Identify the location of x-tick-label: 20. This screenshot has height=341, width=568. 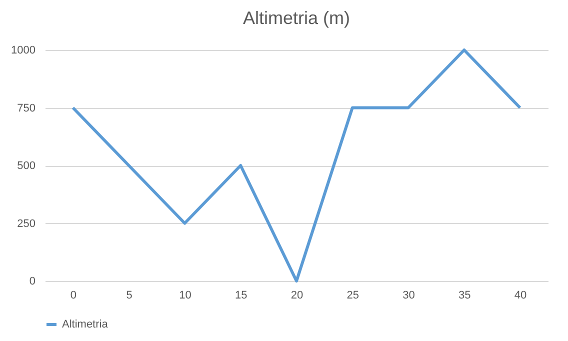
(297, 296).